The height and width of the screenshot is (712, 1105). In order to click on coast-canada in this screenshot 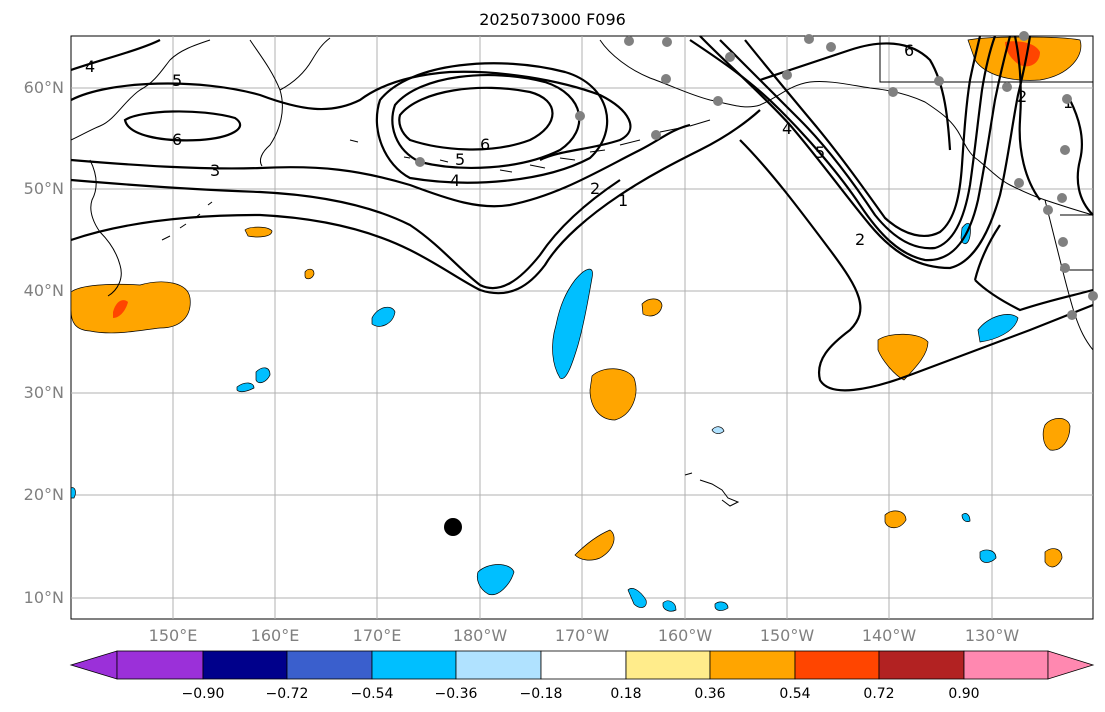, I will do `click(1035, 255)`.